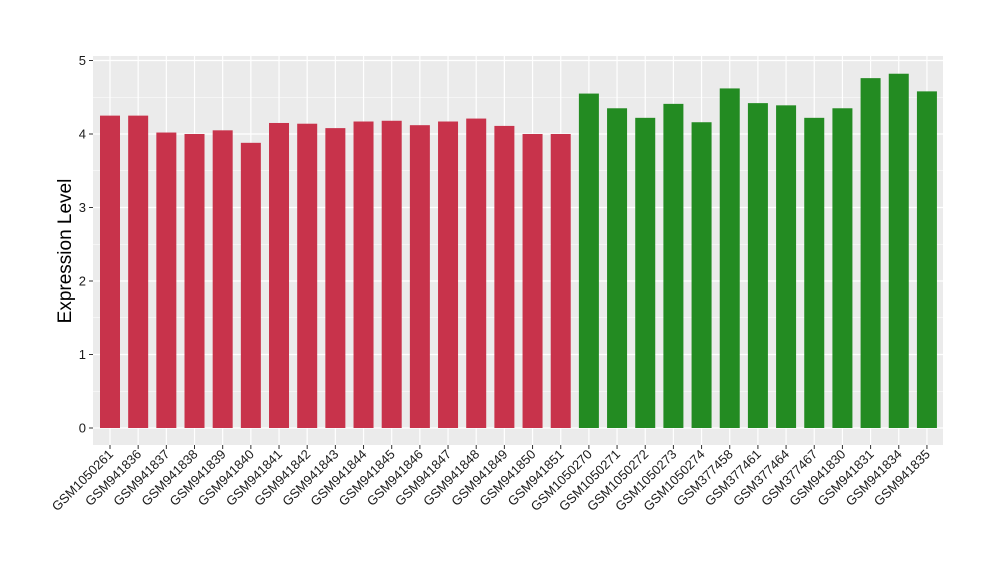  What do you see at coordinates (82, 134) in the screenshot?
I see `y-tick-label: 4` at bounding box center [82, 134].